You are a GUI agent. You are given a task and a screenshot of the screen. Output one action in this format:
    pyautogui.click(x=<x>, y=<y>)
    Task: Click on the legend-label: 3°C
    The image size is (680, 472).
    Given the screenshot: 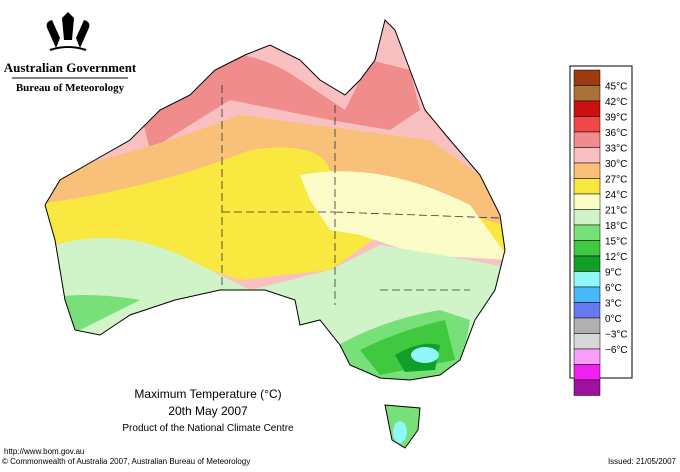 What is the action you would take?
    pyautogui.click(x=613, y=304)
    